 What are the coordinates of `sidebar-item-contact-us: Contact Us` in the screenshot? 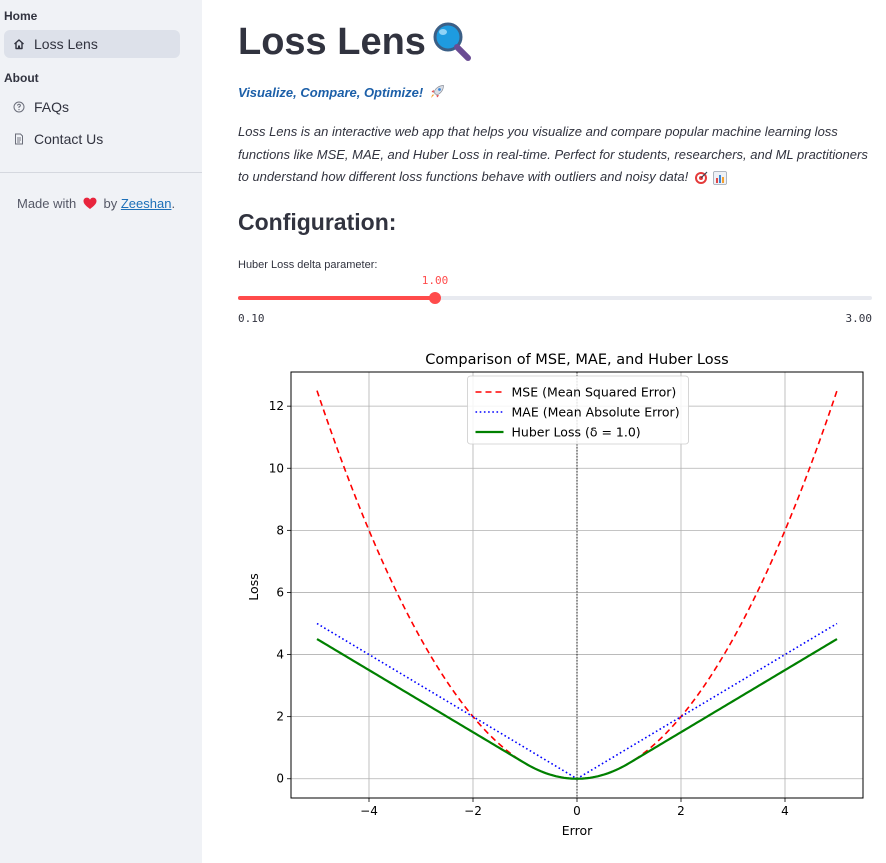 It's located at (92, 139).